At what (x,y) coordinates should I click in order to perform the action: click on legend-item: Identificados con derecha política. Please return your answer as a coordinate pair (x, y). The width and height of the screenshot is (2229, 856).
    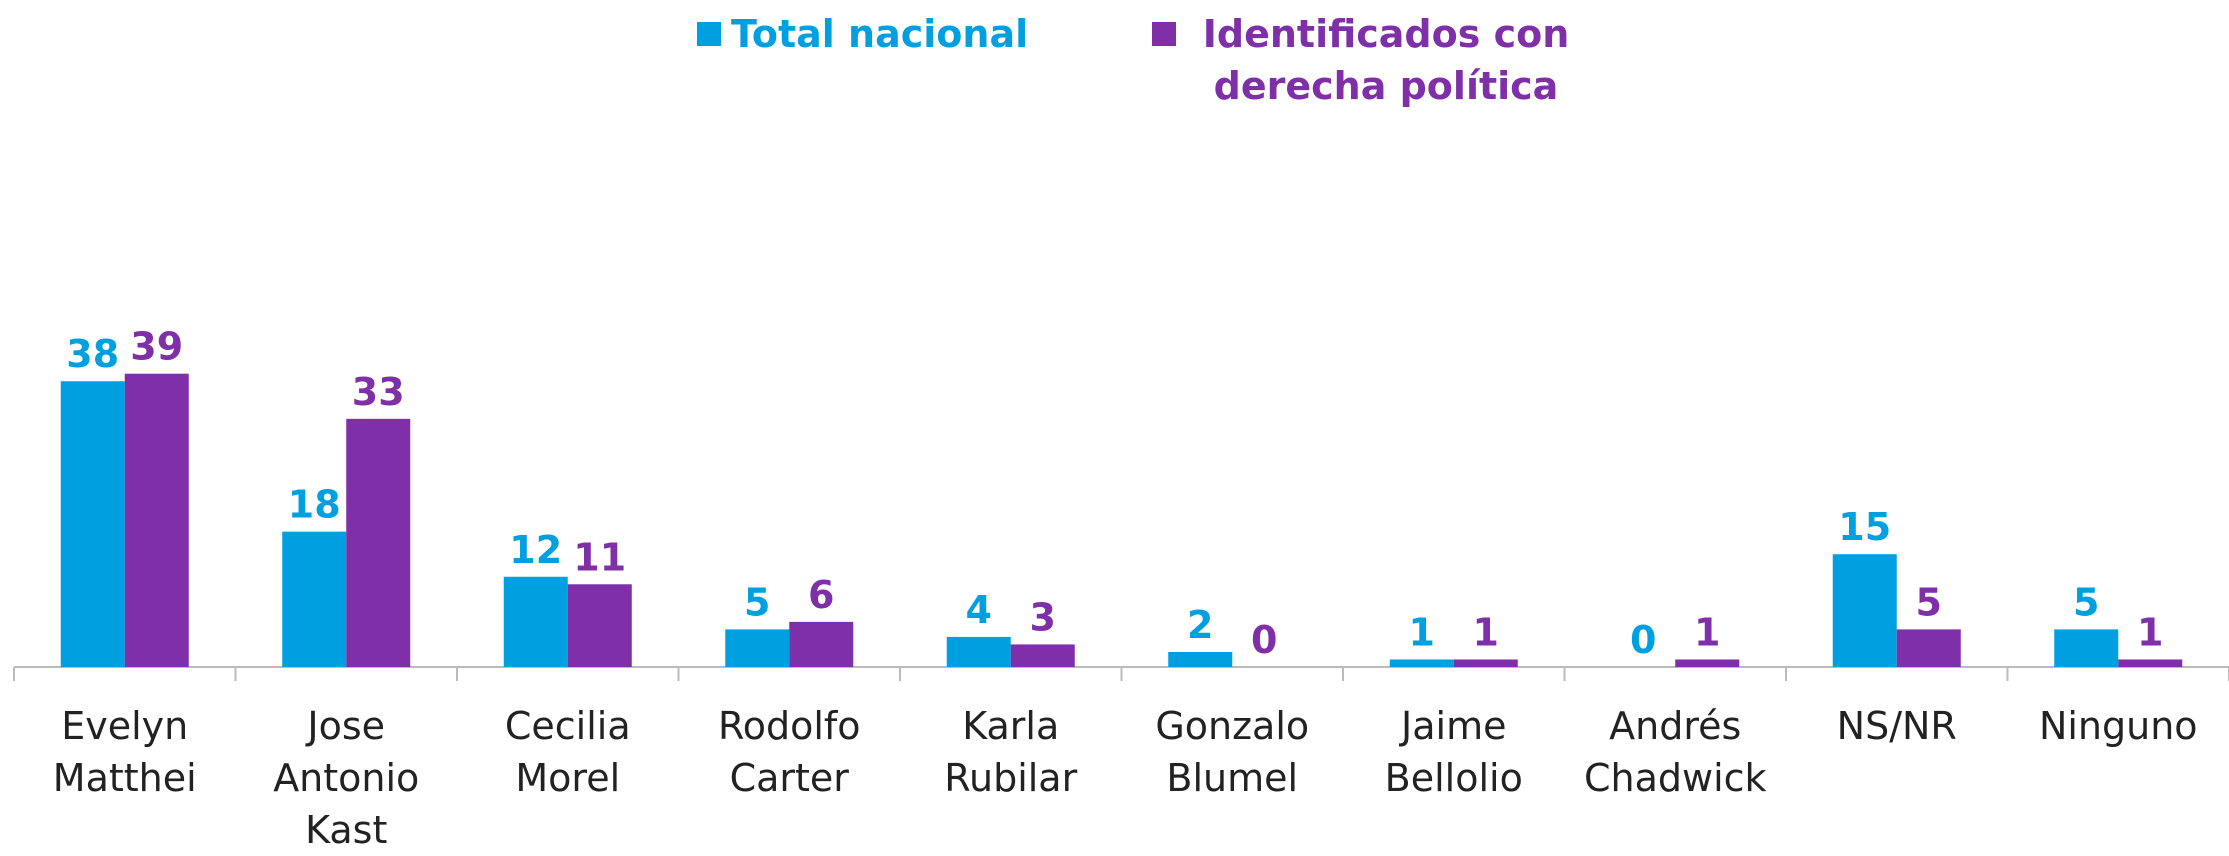
    Looking at the image, I should click on (1369, 60).